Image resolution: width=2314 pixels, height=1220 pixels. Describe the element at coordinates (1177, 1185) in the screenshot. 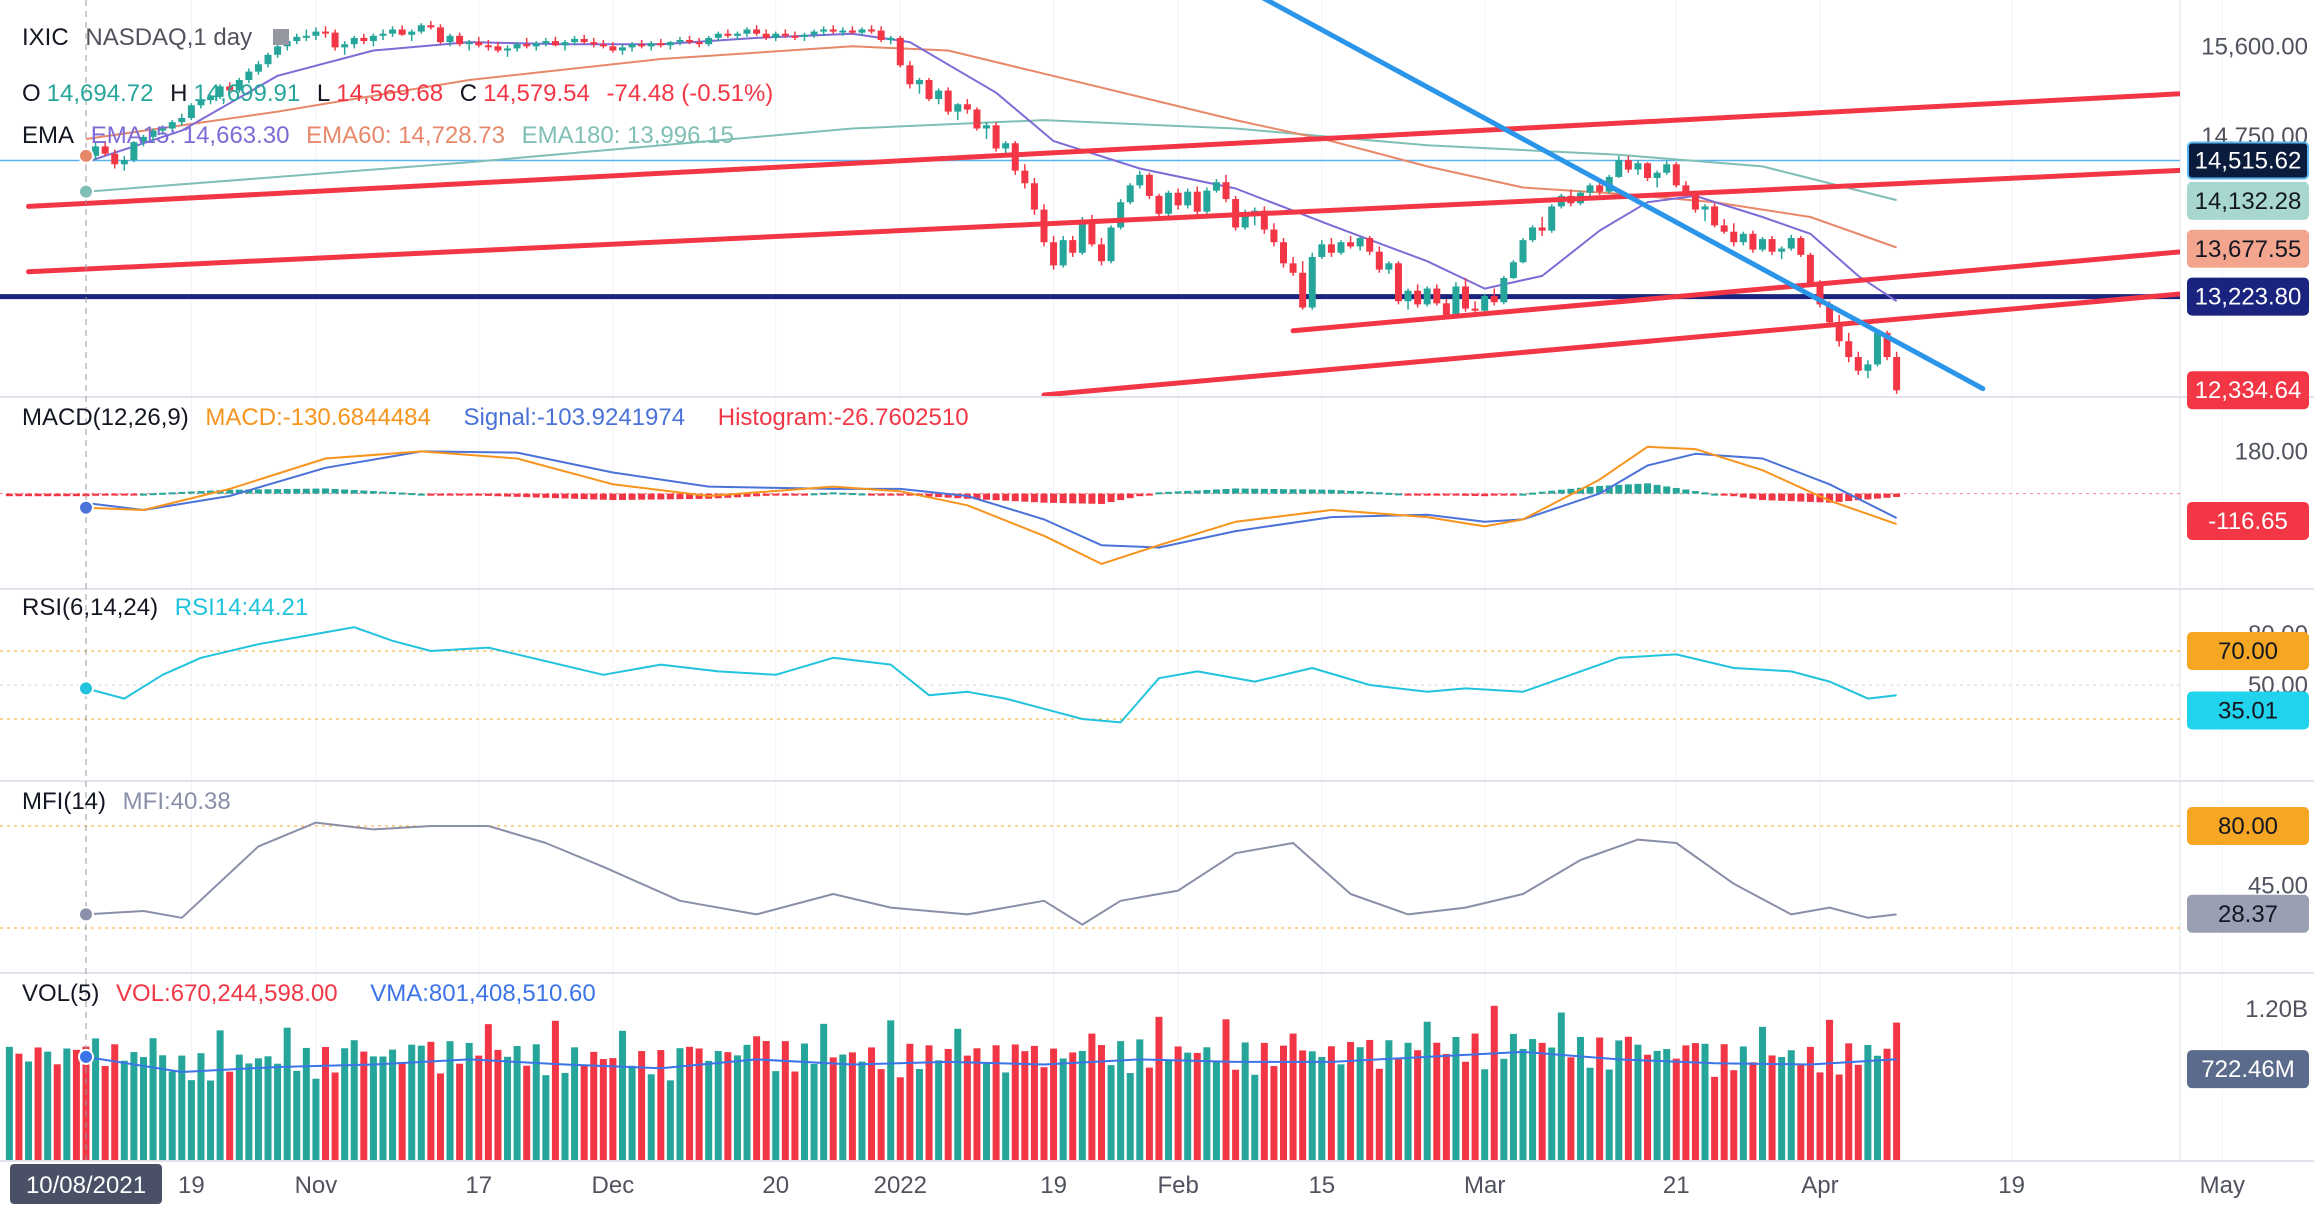

I see `time-axis-label: Feb` at that location.